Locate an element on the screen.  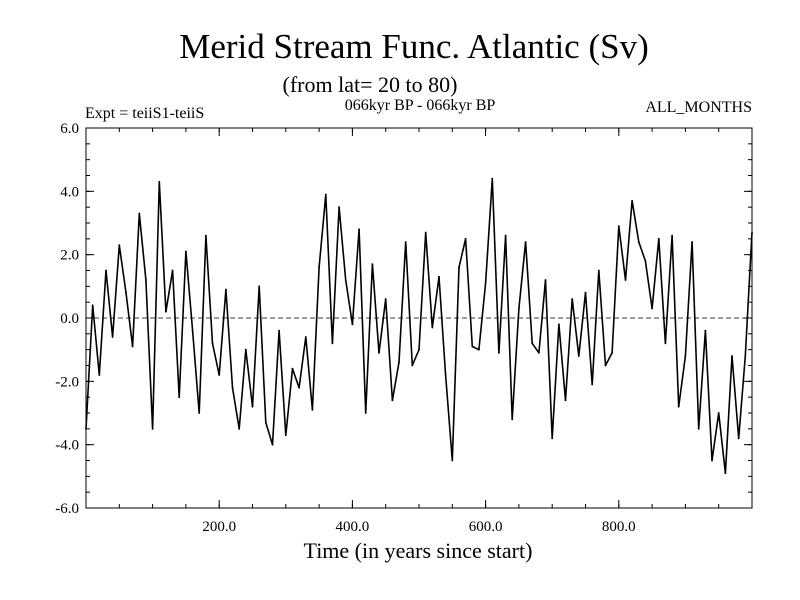
x-tick-label: 800.0 is located at coordinates (619, 527).